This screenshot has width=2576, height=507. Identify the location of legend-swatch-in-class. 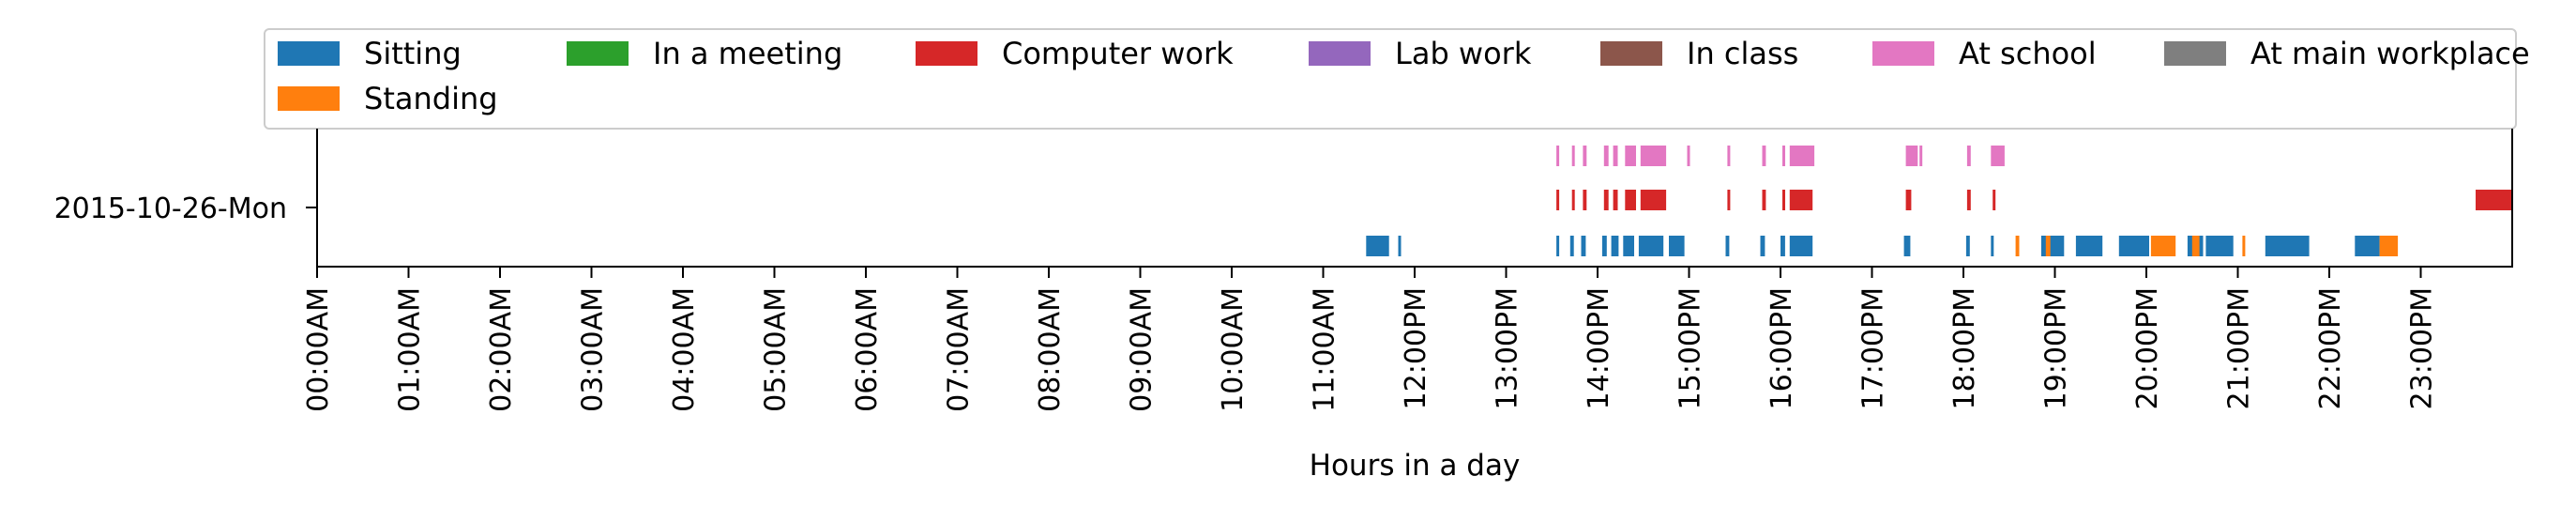
(1631, 54).